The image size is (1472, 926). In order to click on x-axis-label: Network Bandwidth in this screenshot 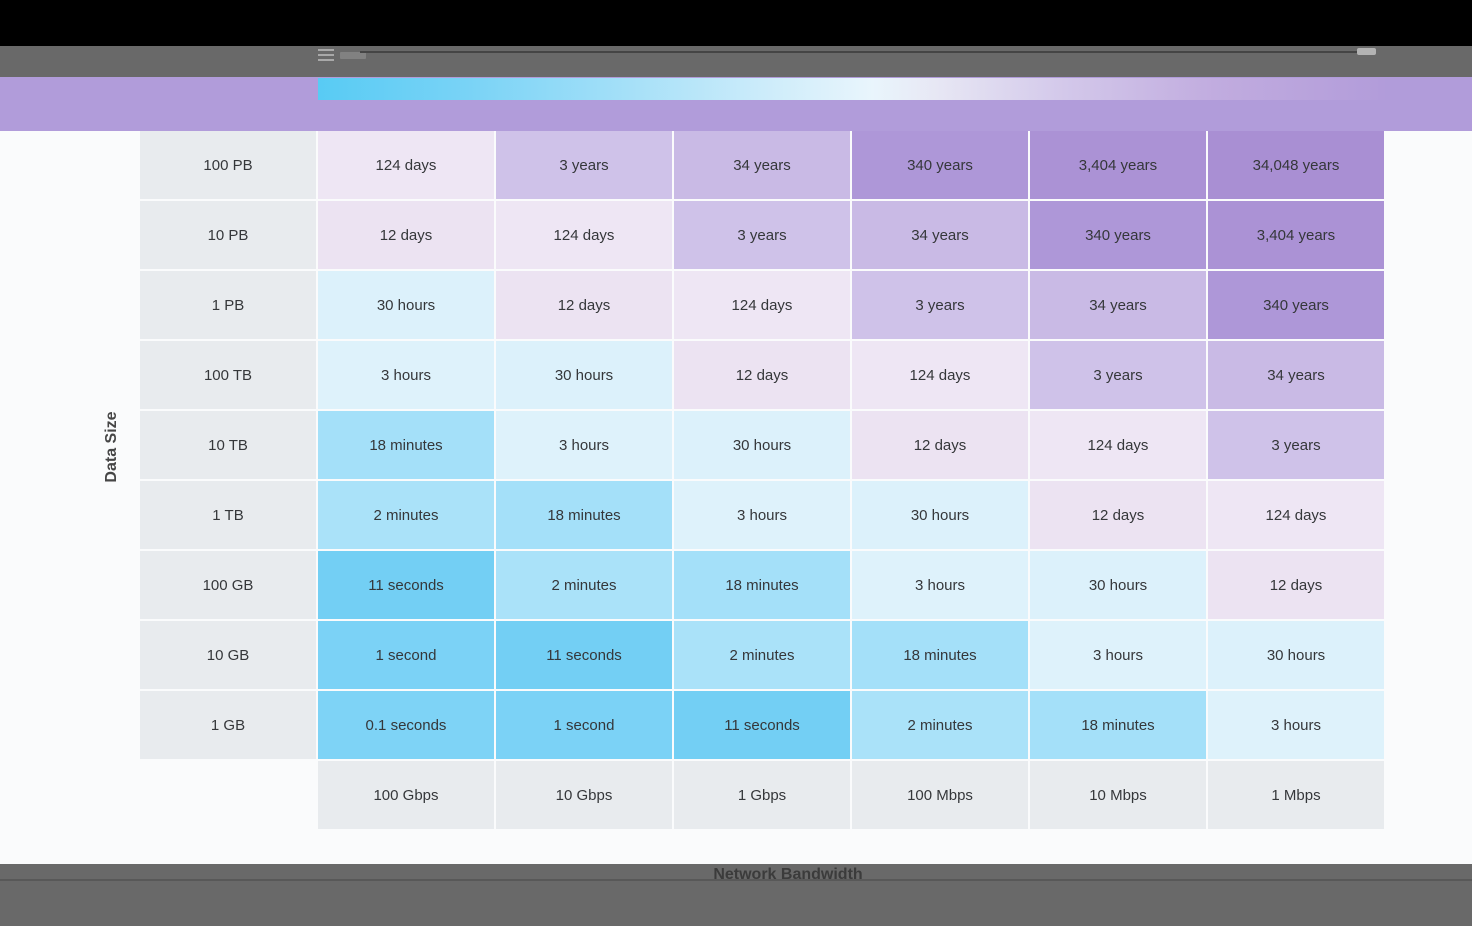, I will do `click(788, 874)`.